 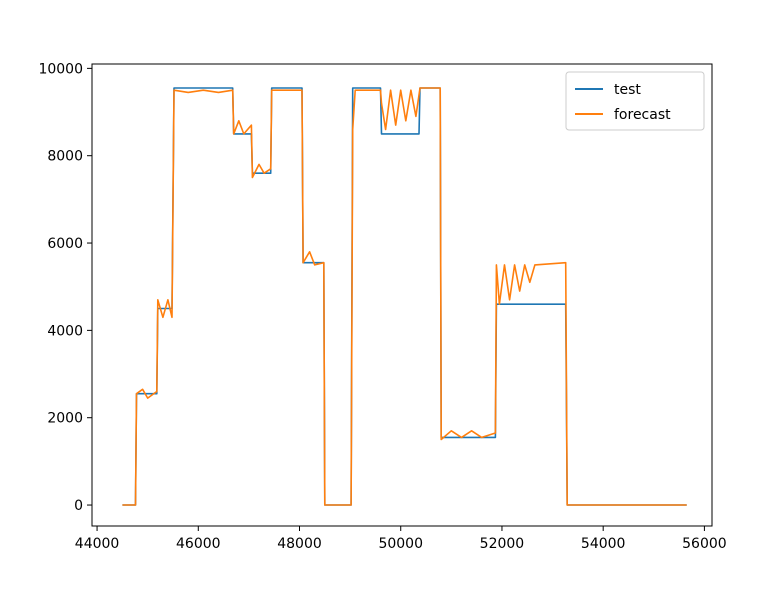 I want to click on x-tick-label: 54000, so click(x=603, y=544).